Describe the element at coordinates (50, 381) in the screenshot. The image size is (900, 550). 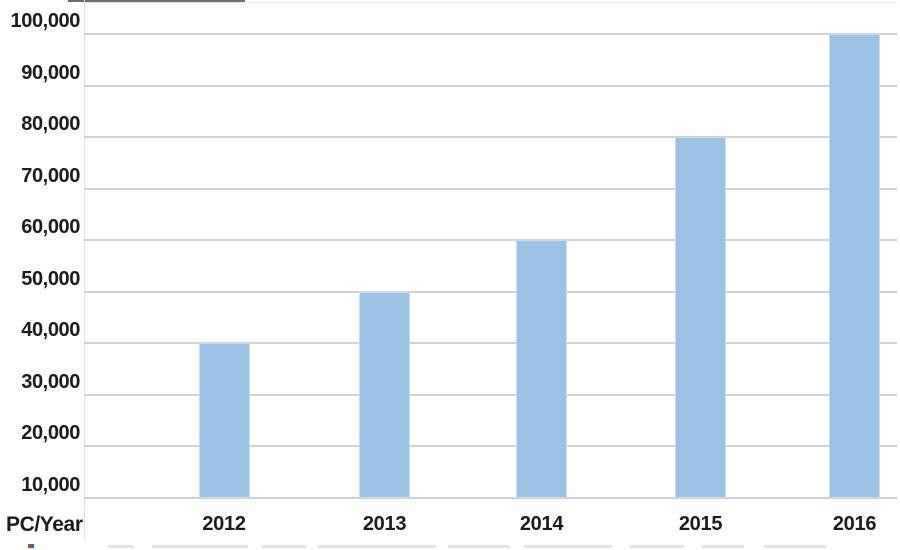
I see `y-tick-label: 30,000` at that location.